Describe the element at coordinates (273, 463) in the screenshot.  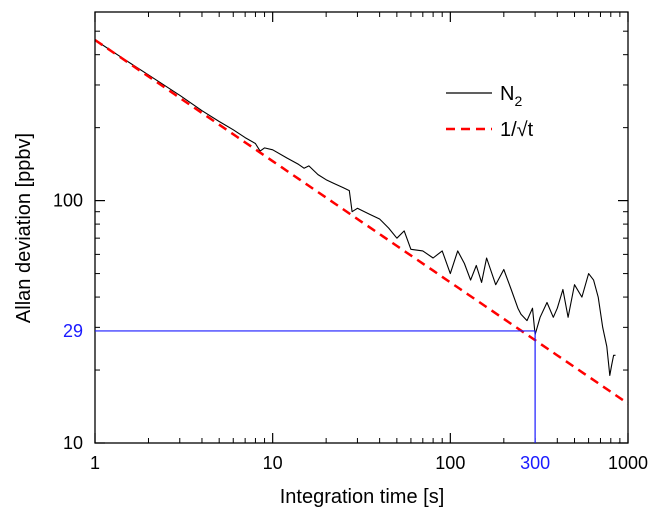
I see `x-tick-label: 10` at that location.